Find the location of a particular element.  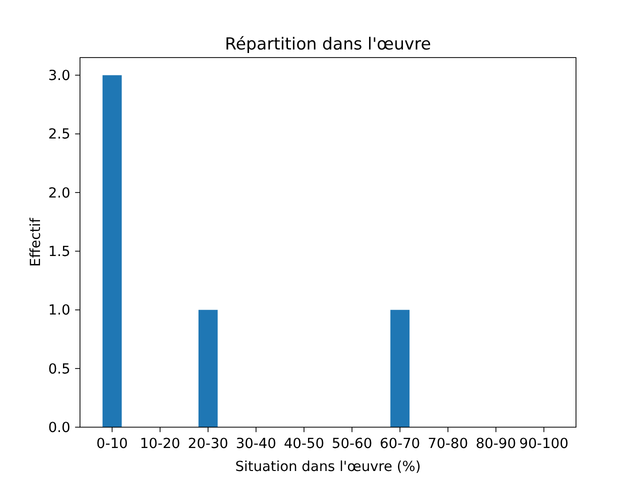

x-axis-title: Situation dans l'œuvre (%) is located at coordinates (328, 467).